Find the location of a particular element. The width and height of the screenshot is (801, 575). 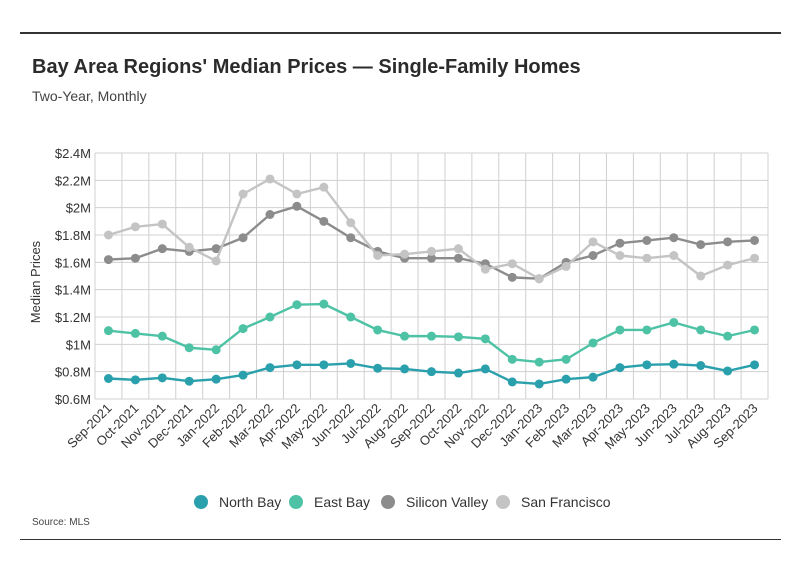

bottom-rule is located at coordinates (400, 539).